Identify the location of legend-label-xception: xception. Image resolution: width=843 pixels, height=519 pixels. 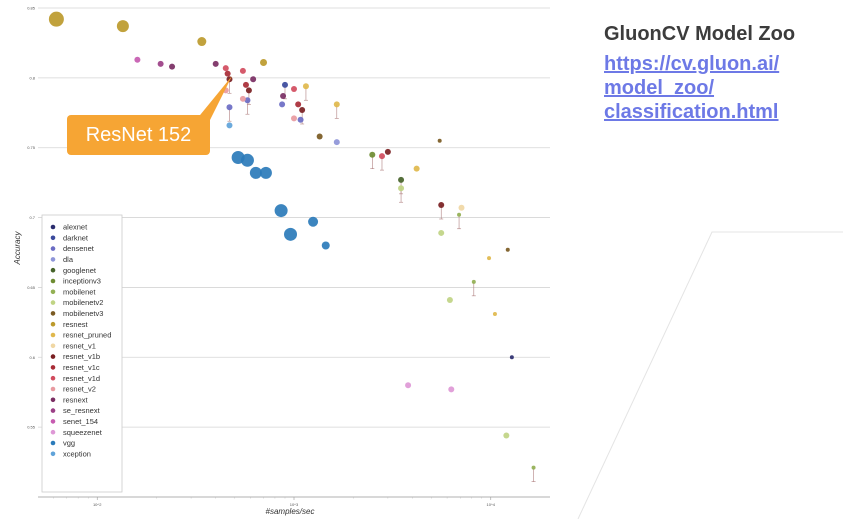
(77, 453).